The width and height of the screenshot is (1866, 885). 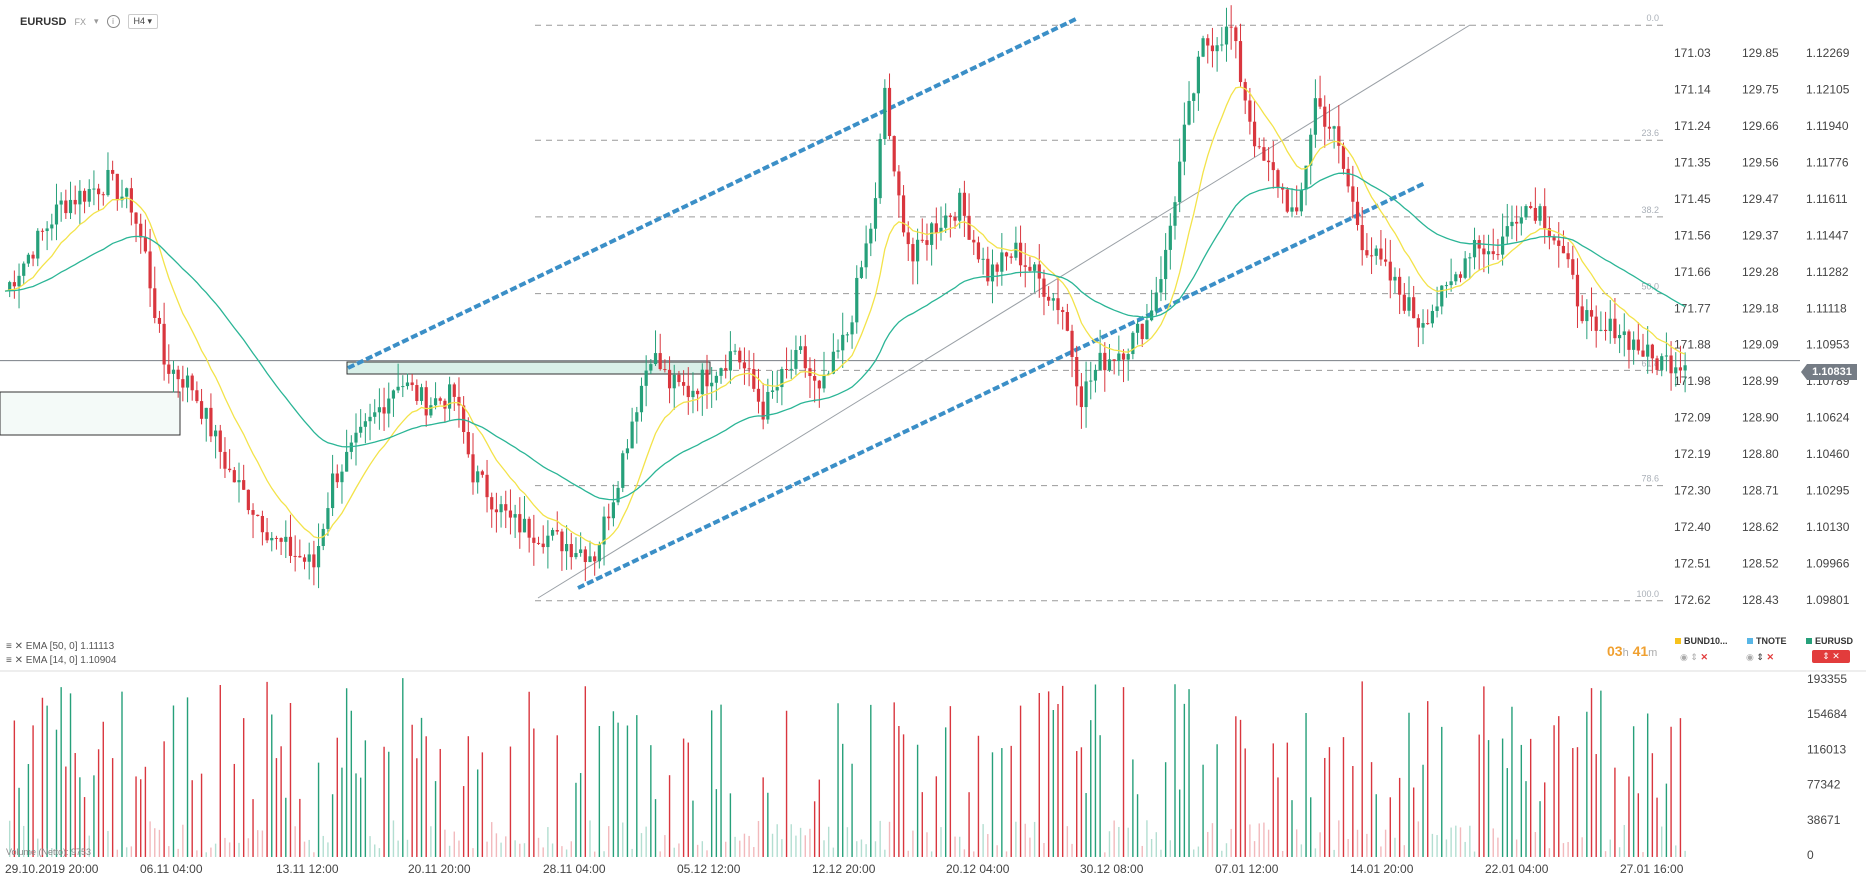 I want to click on market-dropdown-icon: ▾, so click(x=96, y=21).